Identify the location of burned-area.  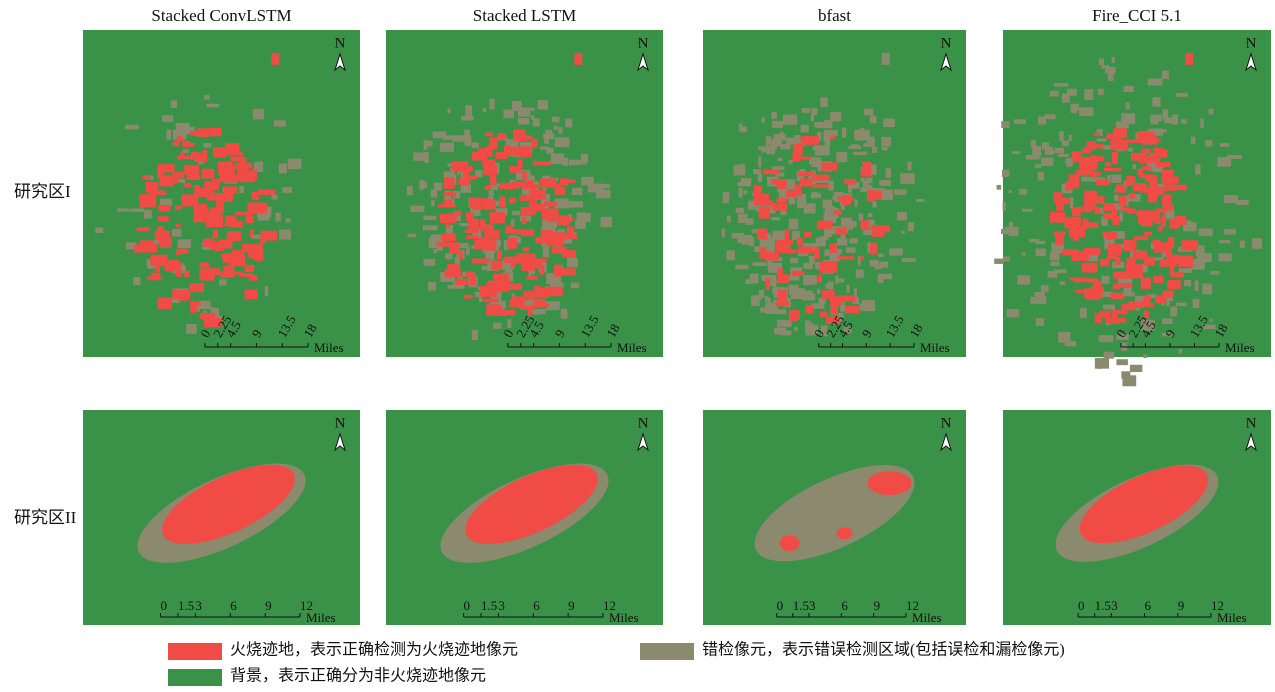
(789, 543).